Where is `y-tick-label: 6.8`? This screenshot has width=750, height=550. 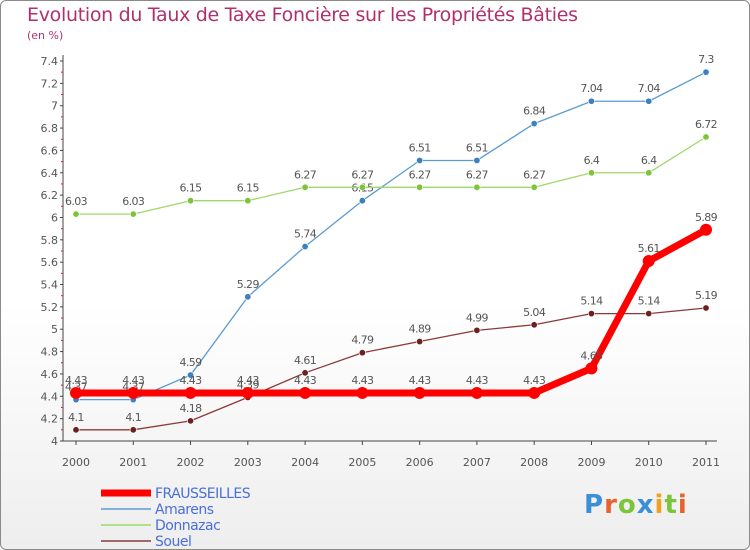
y-tick-label: 6.8 is located at coordinates (50, 128).